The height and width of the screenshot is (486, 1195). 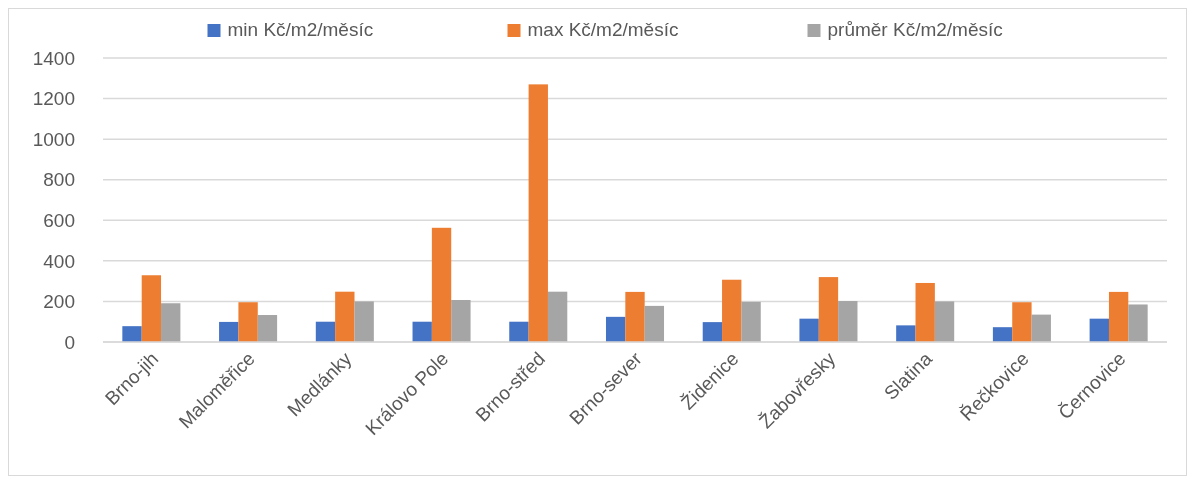 I want to click on y-tick-label: 600, so click(x=59, y=220).